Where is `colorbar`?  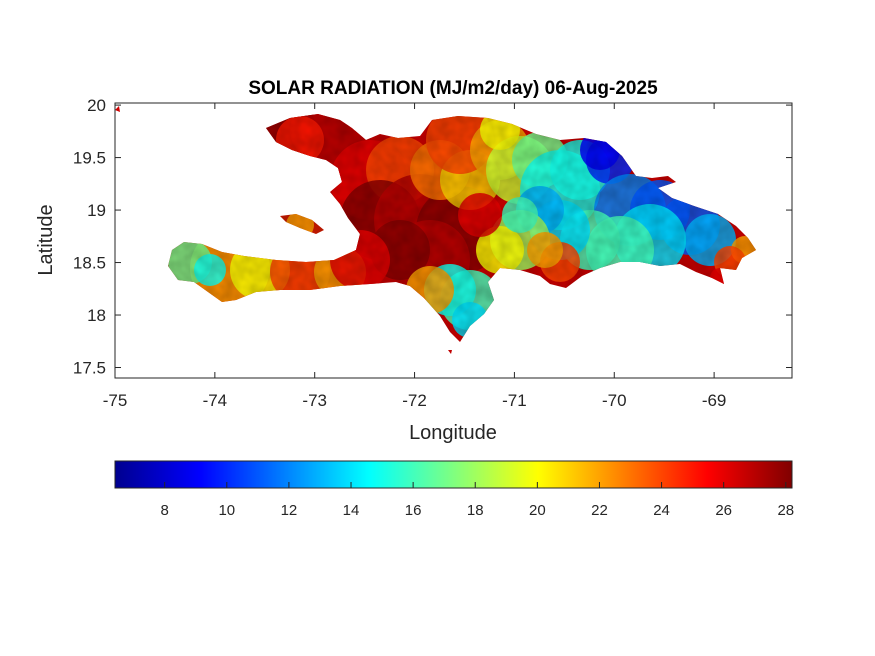
colorbar is located at coordinates (453, 474).